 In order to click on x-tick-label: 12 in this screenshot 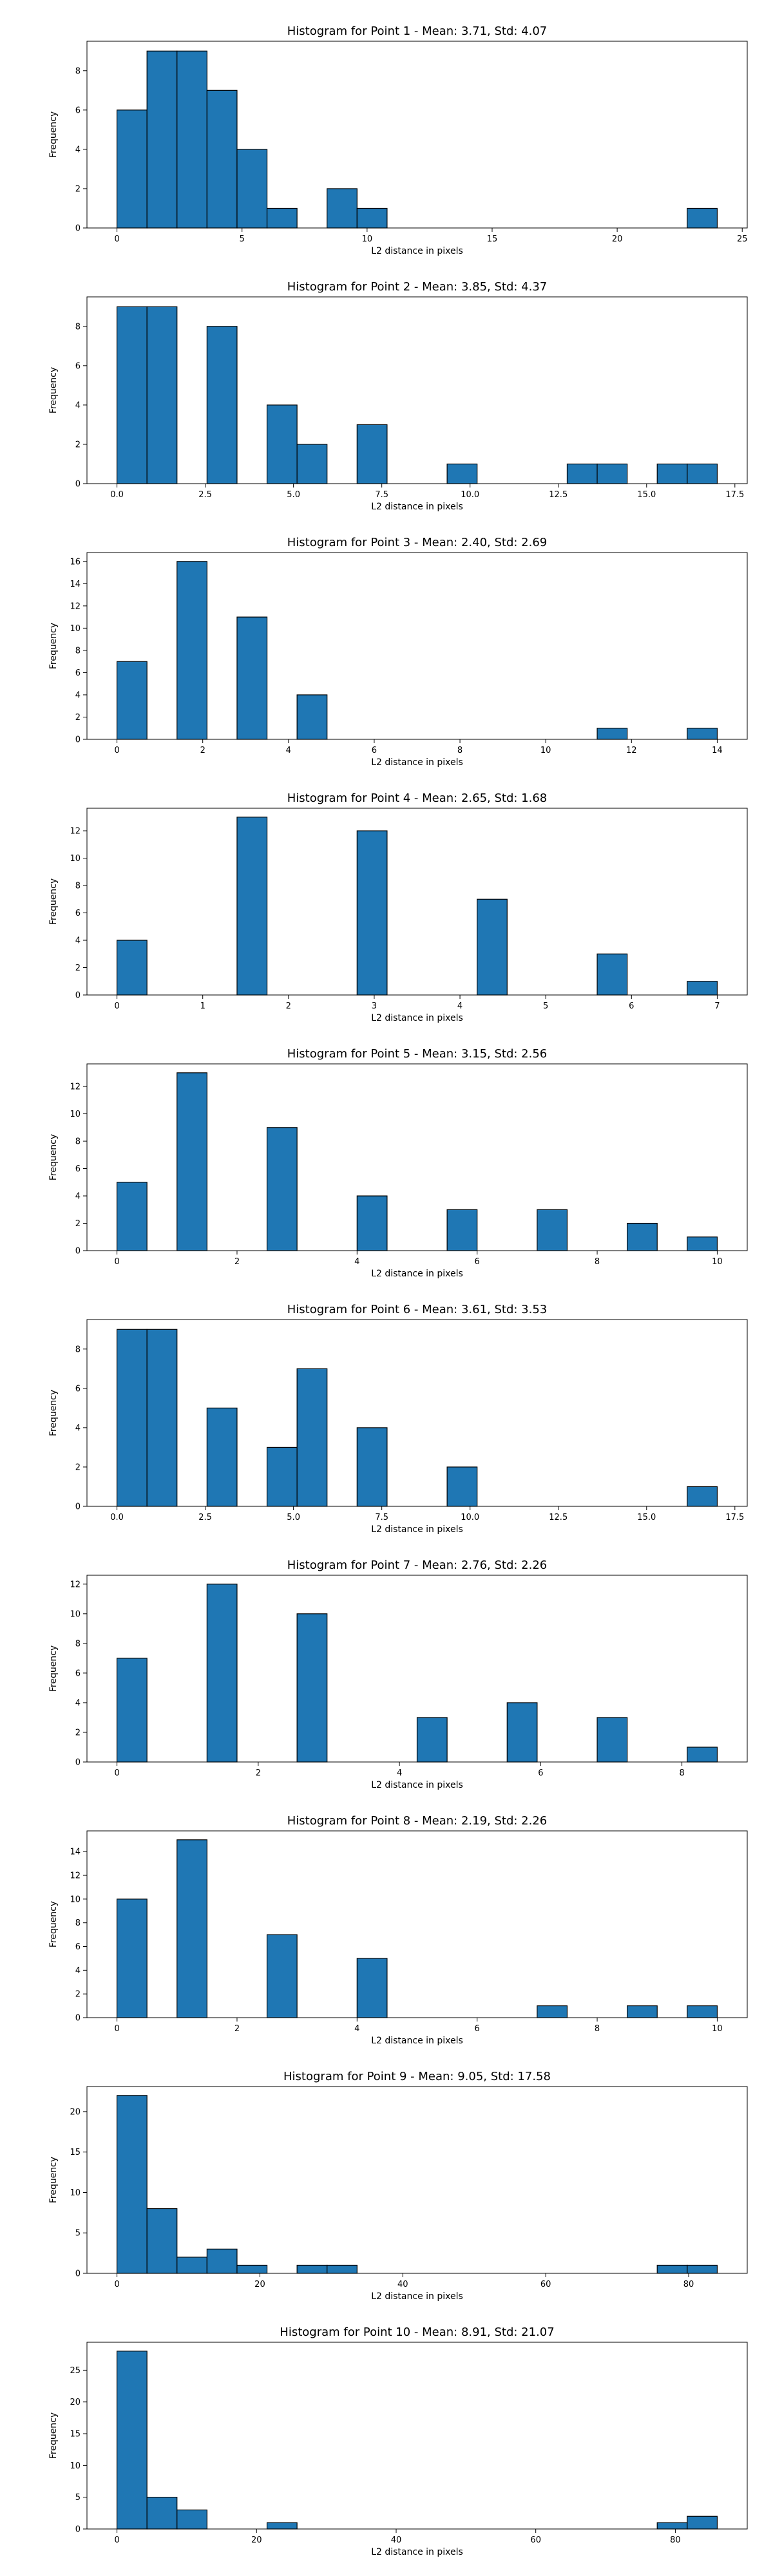, I will do `click(631, 750)`.